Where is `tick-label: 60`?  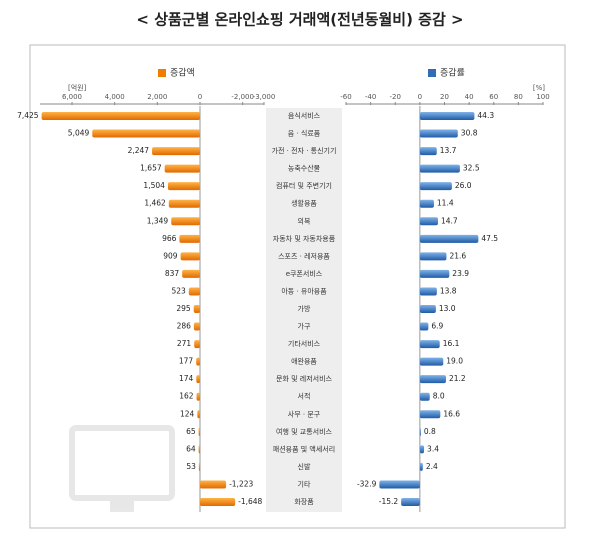 tick-label: 60 is located at coordinates (493, 97).